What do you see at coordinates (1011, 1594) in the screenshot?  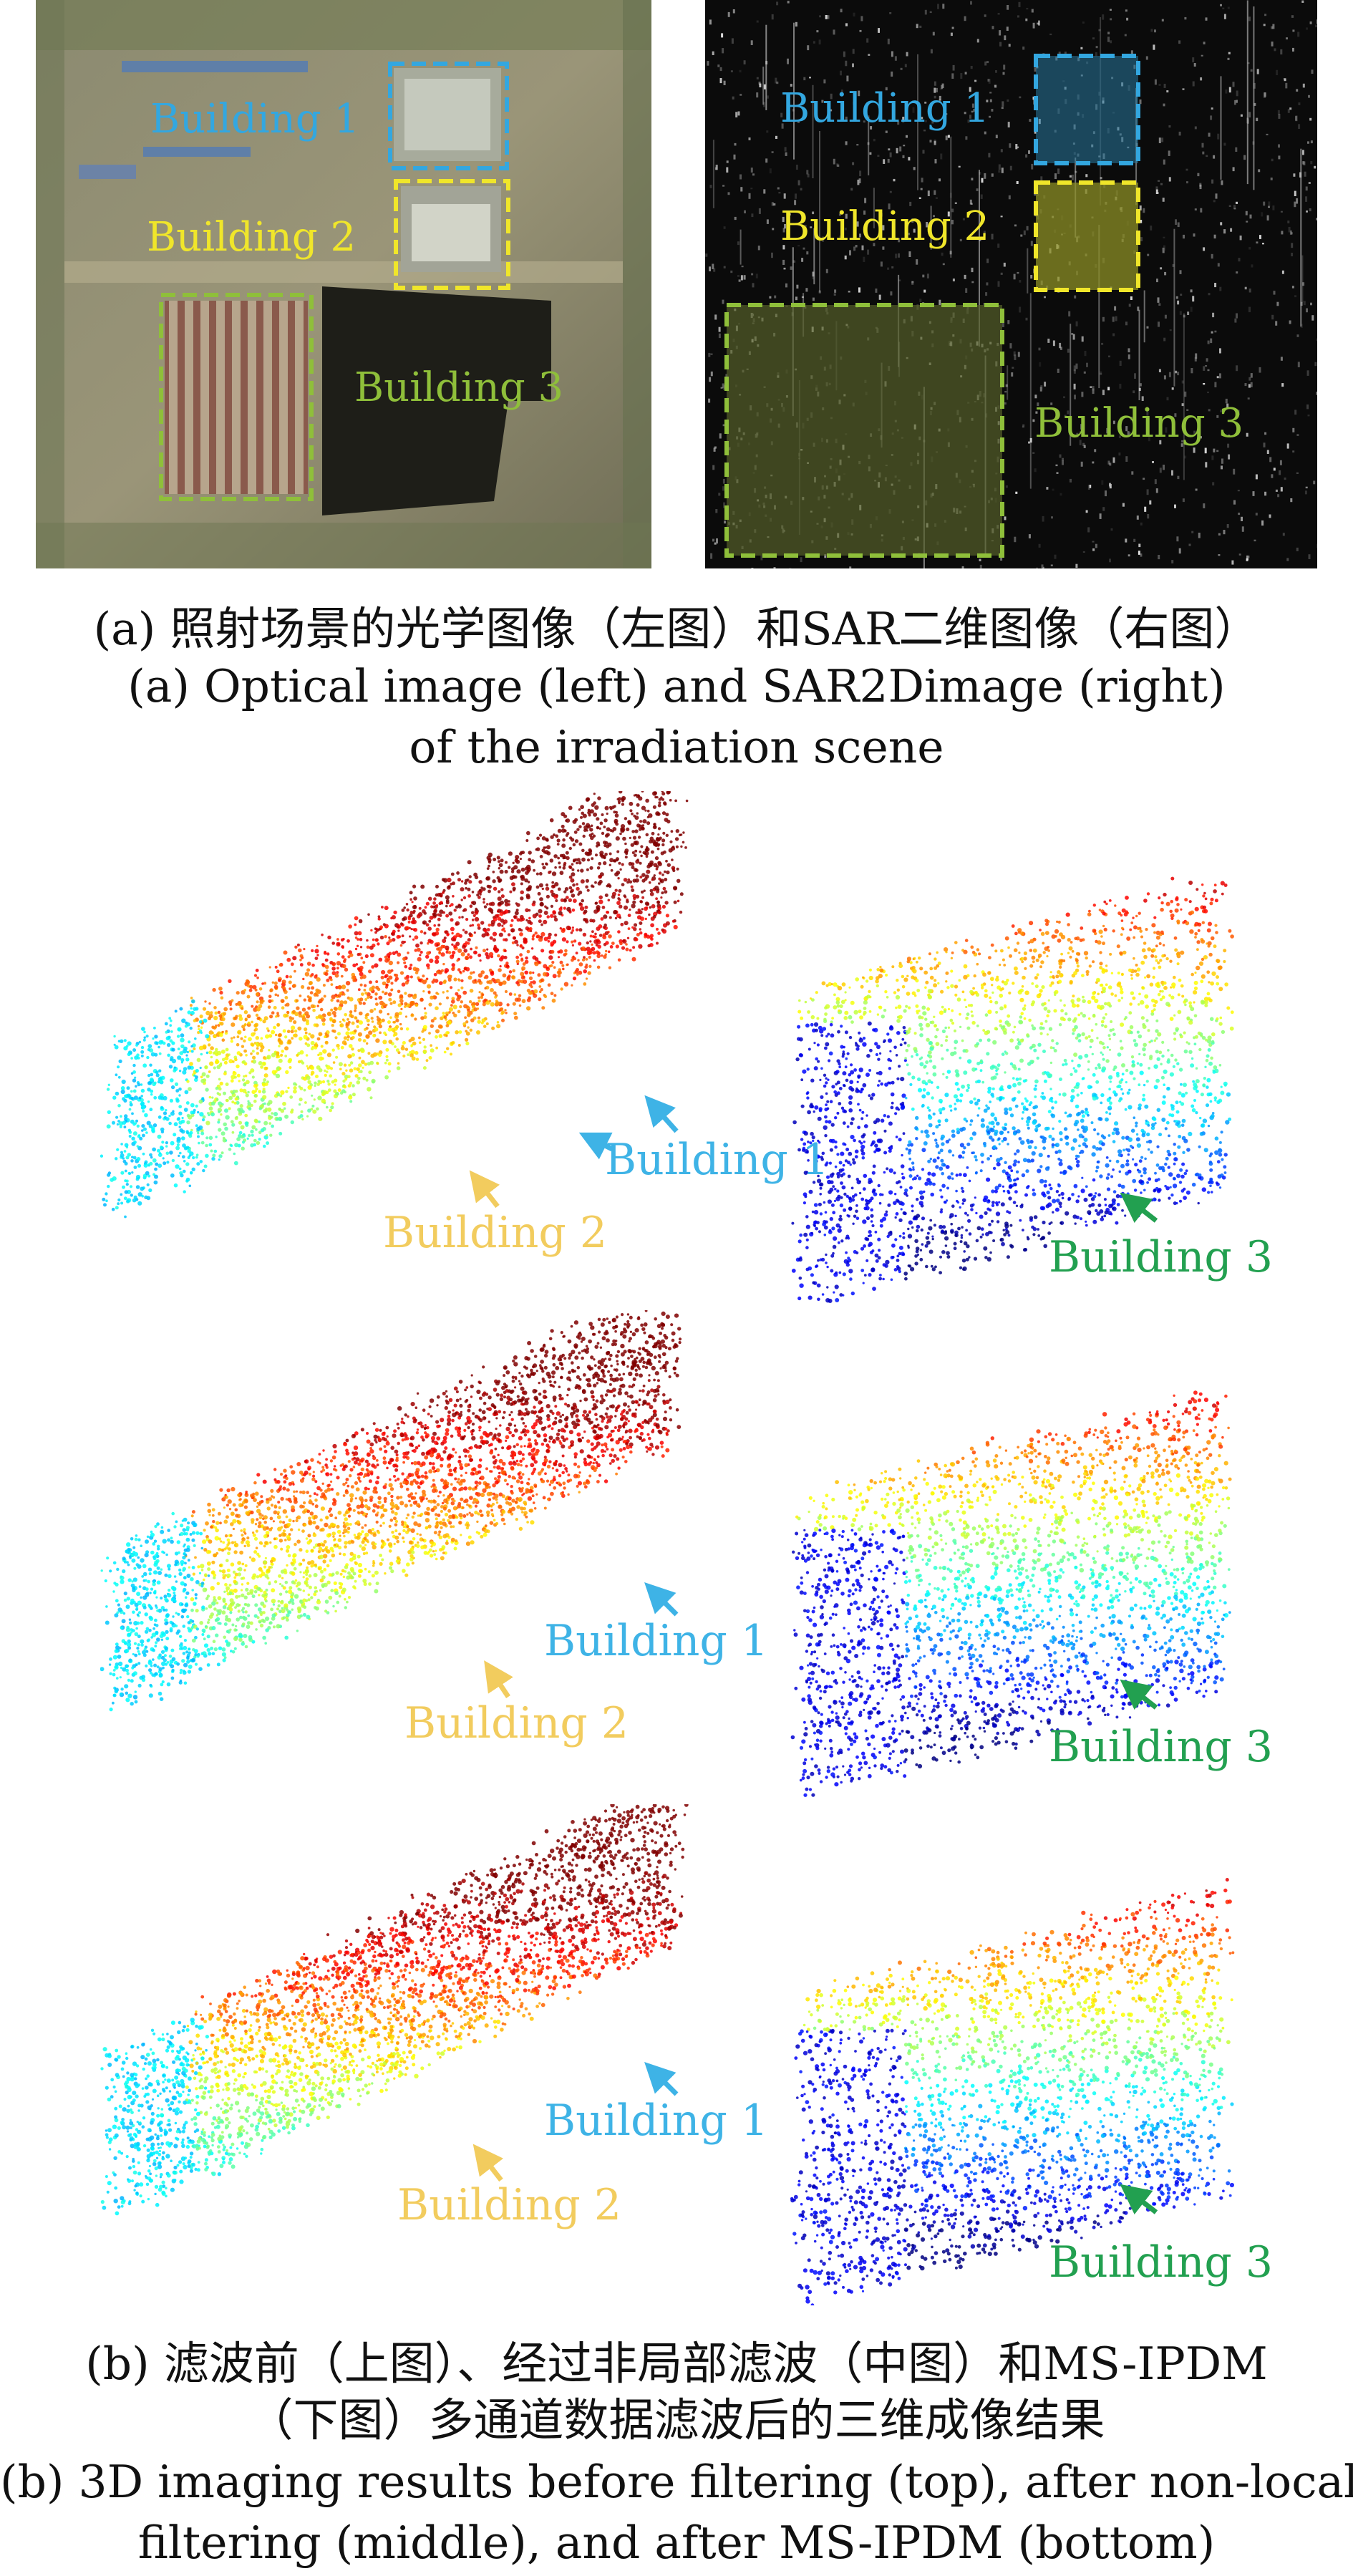 I see `point-cloud-row-2-right-plot` at bounding box center [1011, 1594].